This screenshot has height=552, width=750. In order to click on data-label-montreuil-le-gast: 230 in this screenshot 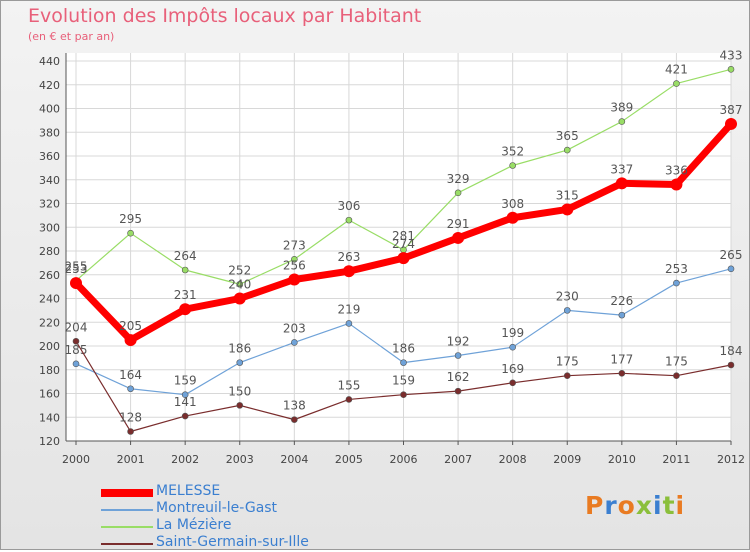, I will do `click(567, 296)`.